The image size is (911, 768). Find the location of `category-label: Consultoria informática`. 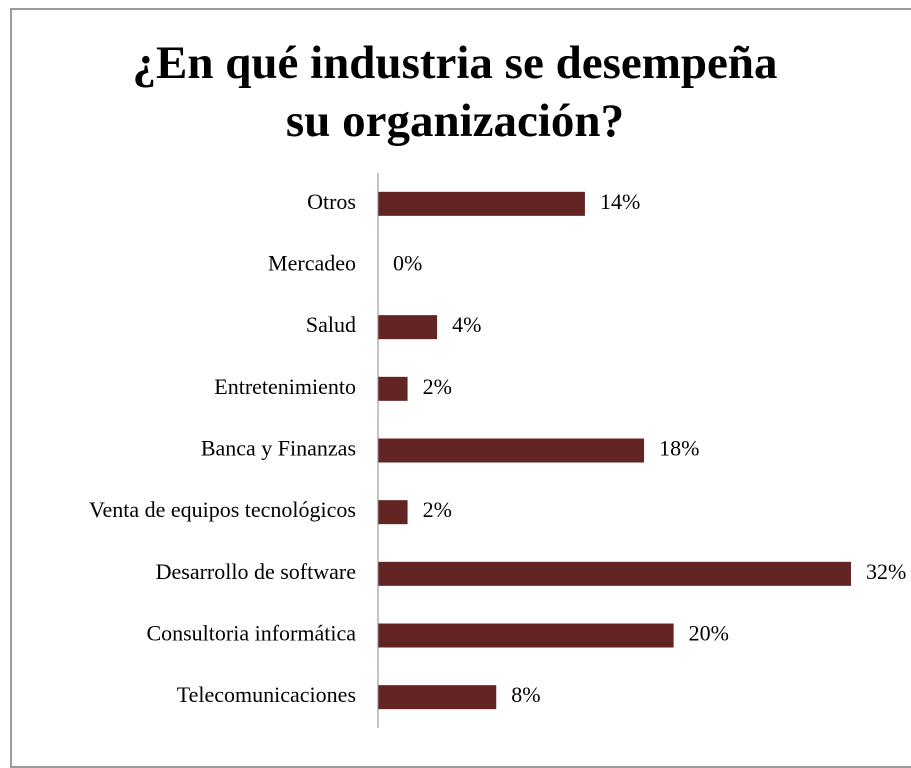

category-label: Consultoria informática is located at coordinates (251, 633).